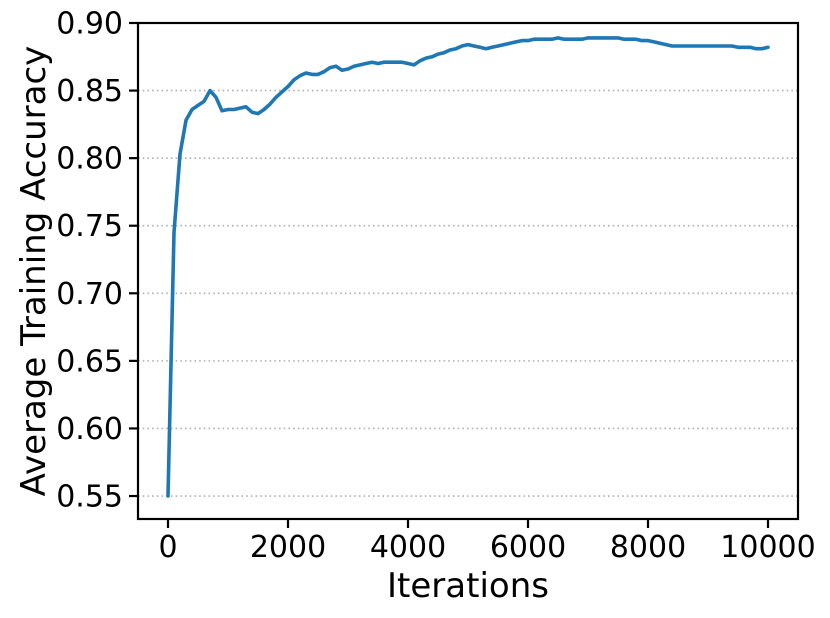  I want to click on y-tick-label: 0.60, so click(89, 429).